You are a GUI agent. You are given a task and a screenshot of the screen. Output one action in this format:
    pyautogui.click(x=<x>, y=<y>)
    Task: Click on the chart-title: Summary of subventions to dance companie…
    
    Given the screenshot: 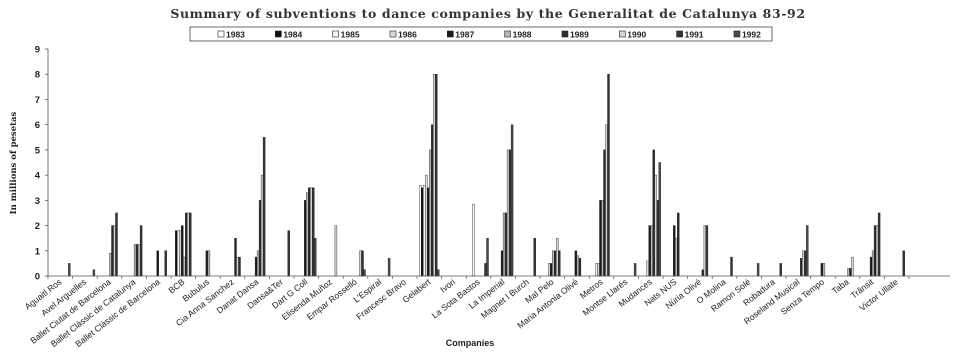 What is the action you would take?
    pyautogui.click(x=487, y=13)
    